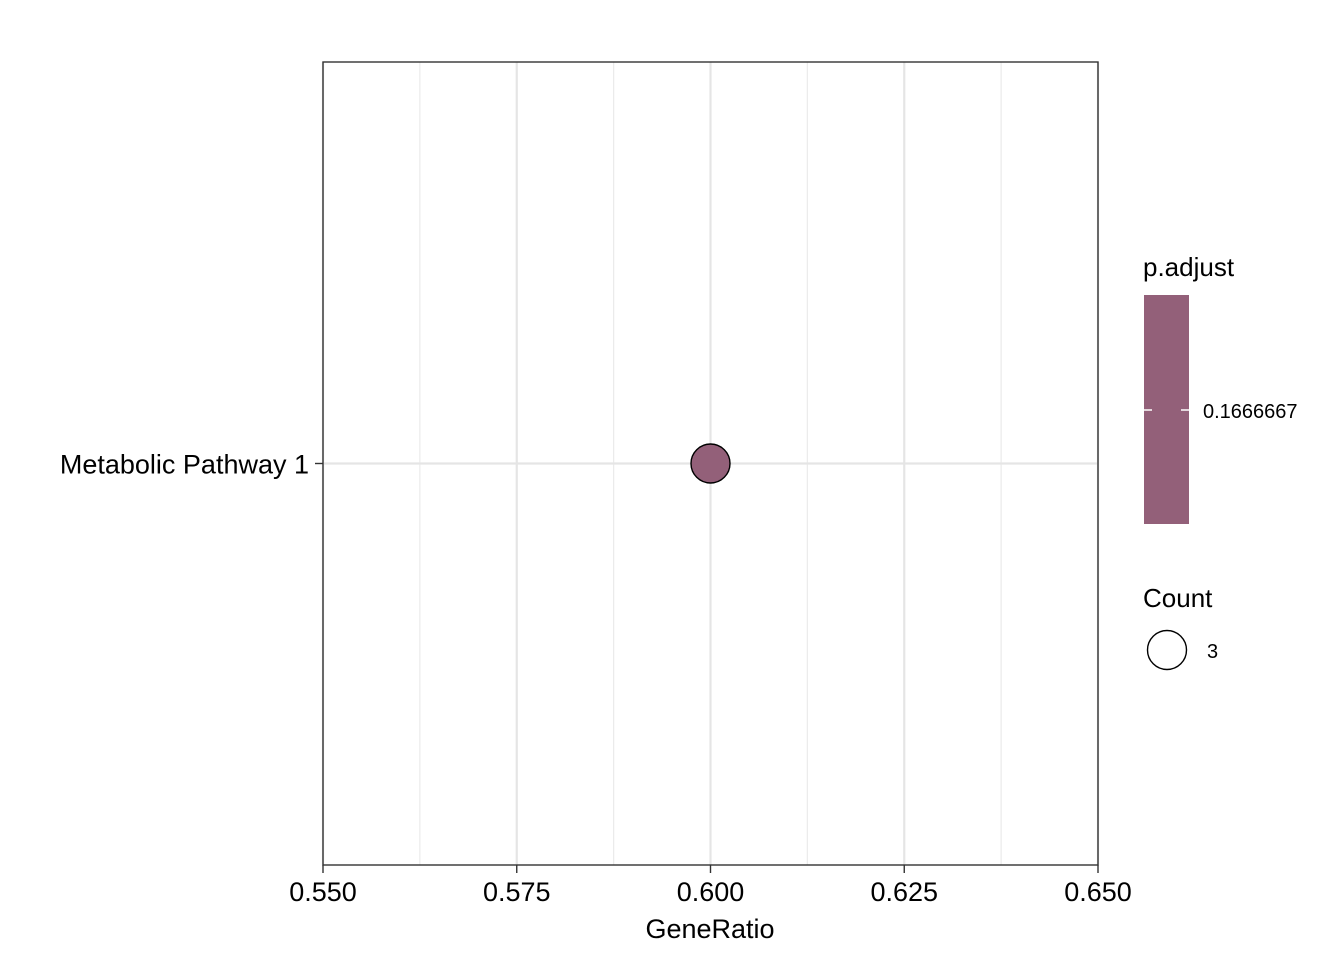 Image resolution: width=1344 pixels, height=960 pixels. What do you see at coordinates (1167, 650) in the screenshot?
I see `size-legend-circle` at bounding box center [1167, 650].